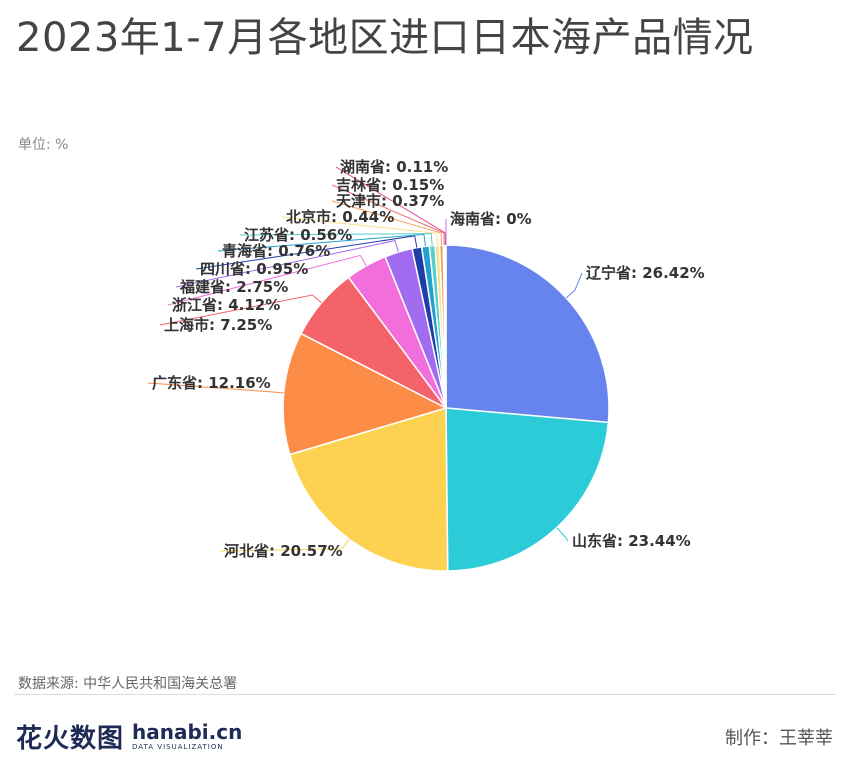 The height and width of the screenshot is (765, 849). I want to click on leader-line-湖南省, so click(390, 206).